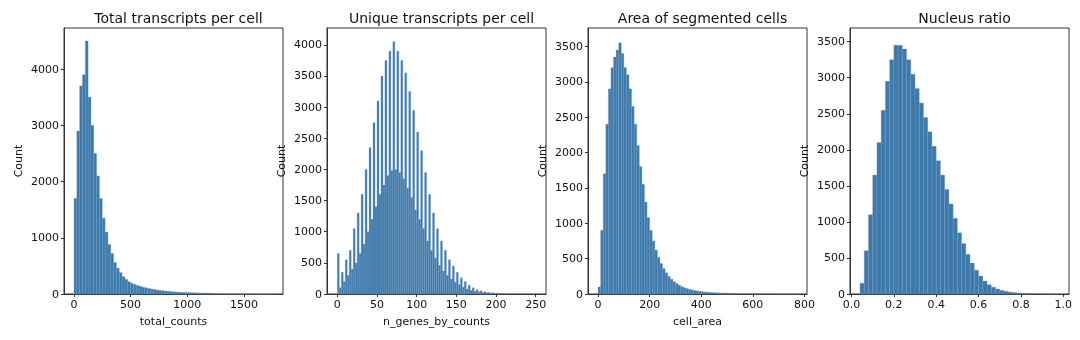  I want to click on x-axis-title: cell_area, so click(697, 321).